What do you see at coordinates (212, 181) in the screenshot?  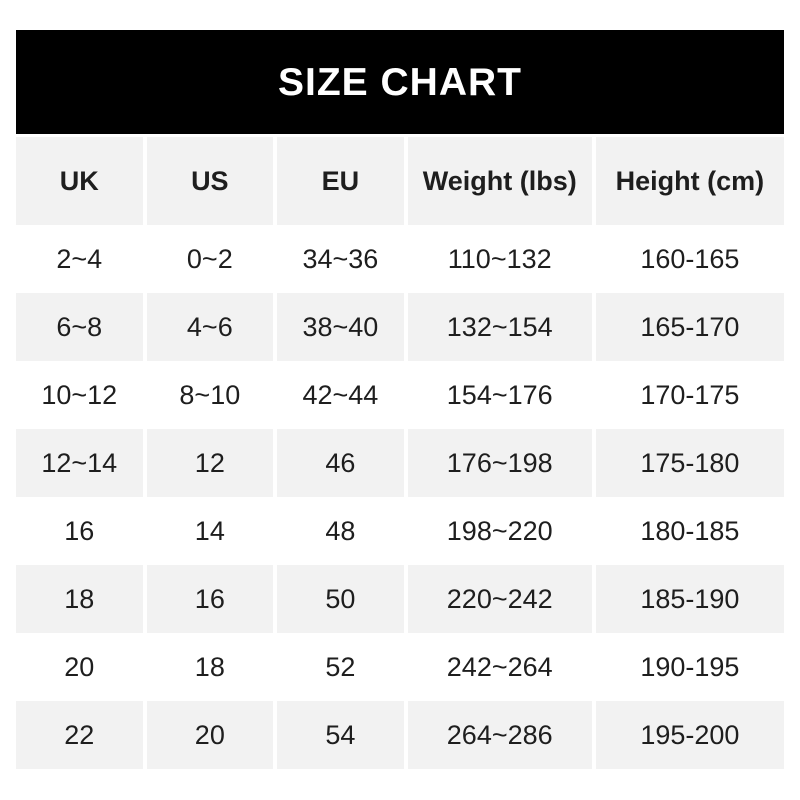 I see `column-header-us: US` at bounding box center [212, 181].